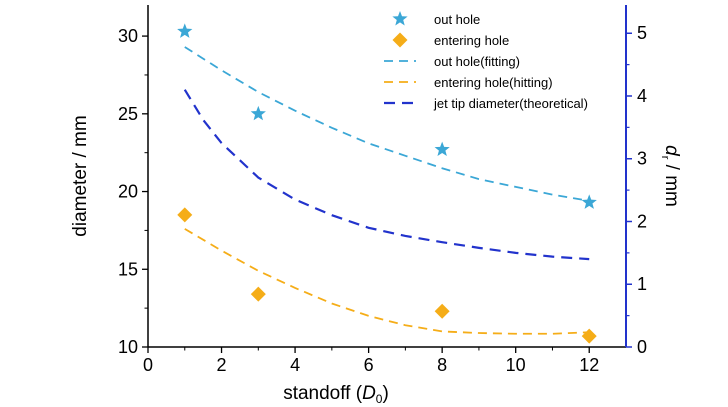 The image size is (728, 407). Describe the element at coordinates (642, 347) in the screenshot. I see `y2-tick-label: 0` at that location.